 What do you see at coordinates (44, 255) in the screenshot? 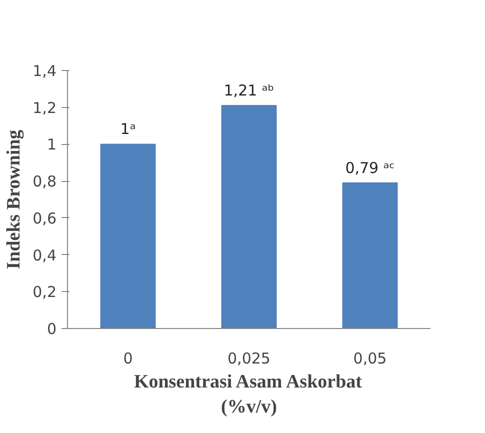
I see `y-tick-label: 0,4` at bounding box center [44, 255].